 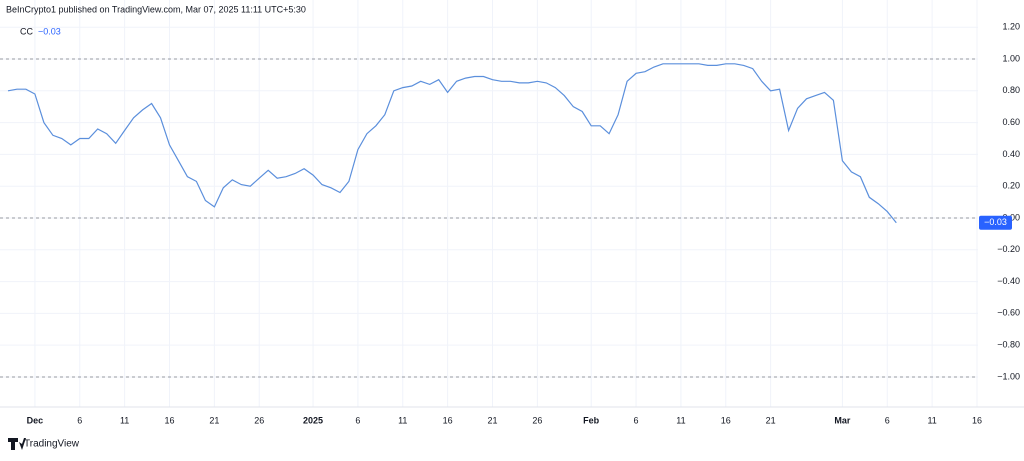 I want to click on y-tick-label: −1.00, so click(x=1008, y=376).